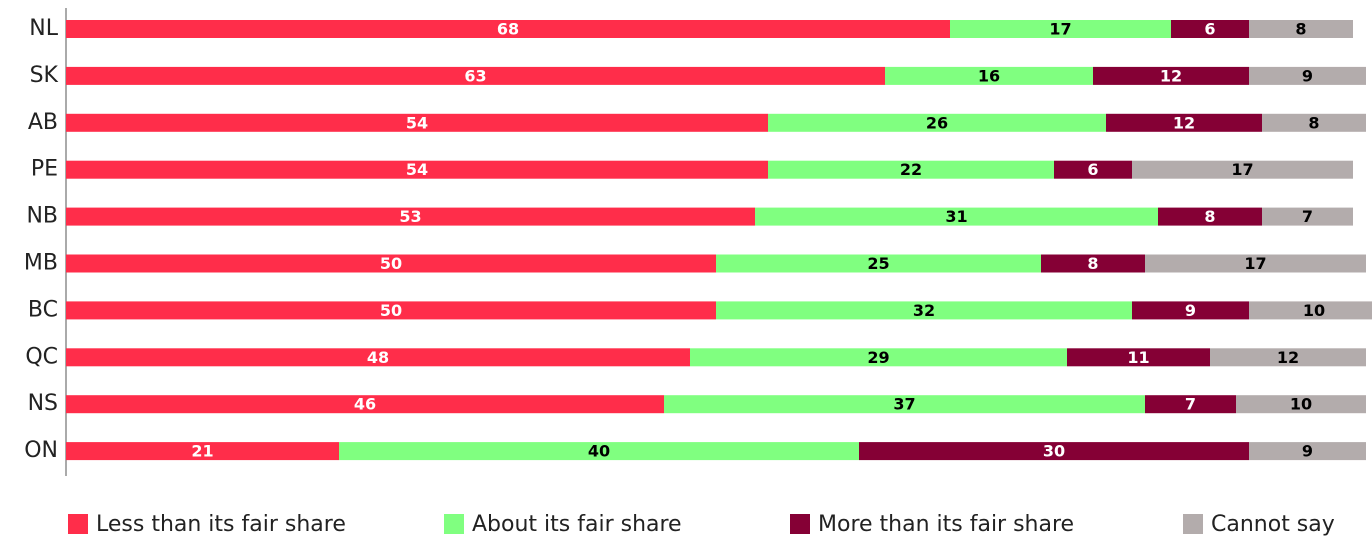  Describe the element at coordinates (43, 403) in the screenshot. I see `y-tick-label: NS` at that location.